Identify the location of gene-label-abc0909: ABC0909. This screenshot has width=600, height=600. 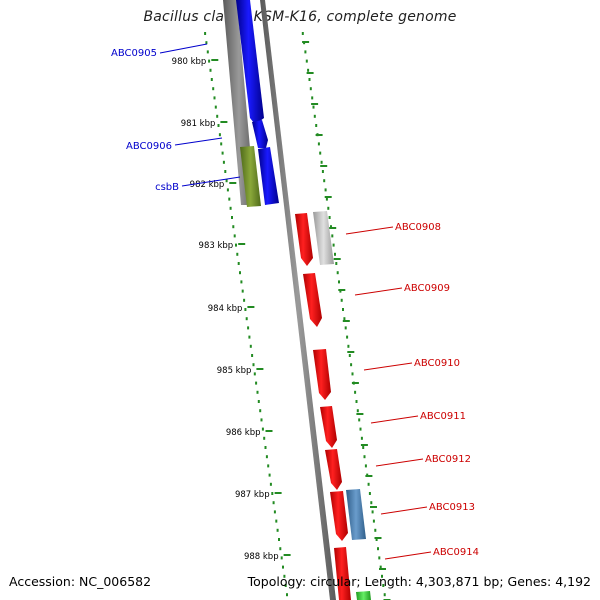
(427, 288).